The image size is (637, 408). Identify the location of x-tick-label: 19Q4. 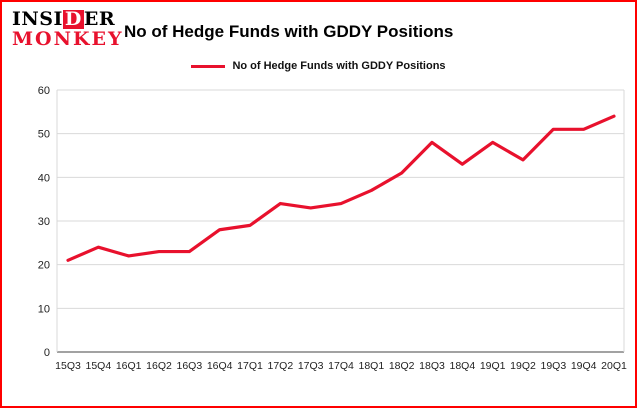
(584, 366).